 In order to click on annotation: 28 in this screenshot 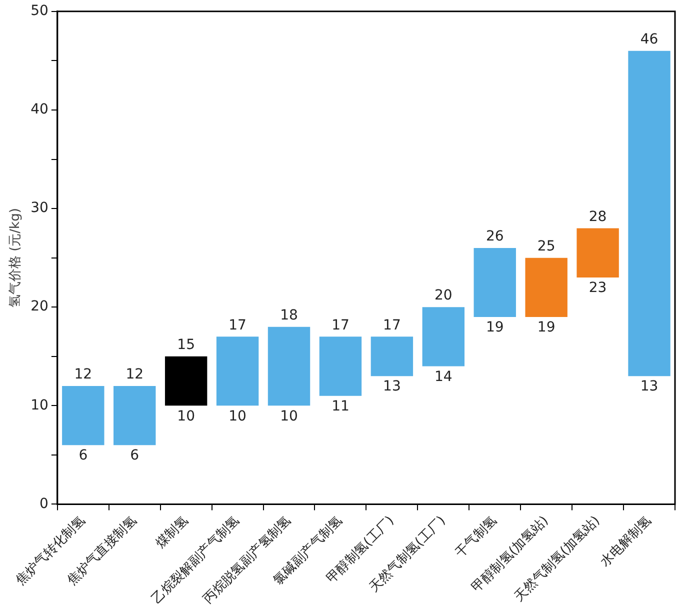, I will do `click(597, 216)`.